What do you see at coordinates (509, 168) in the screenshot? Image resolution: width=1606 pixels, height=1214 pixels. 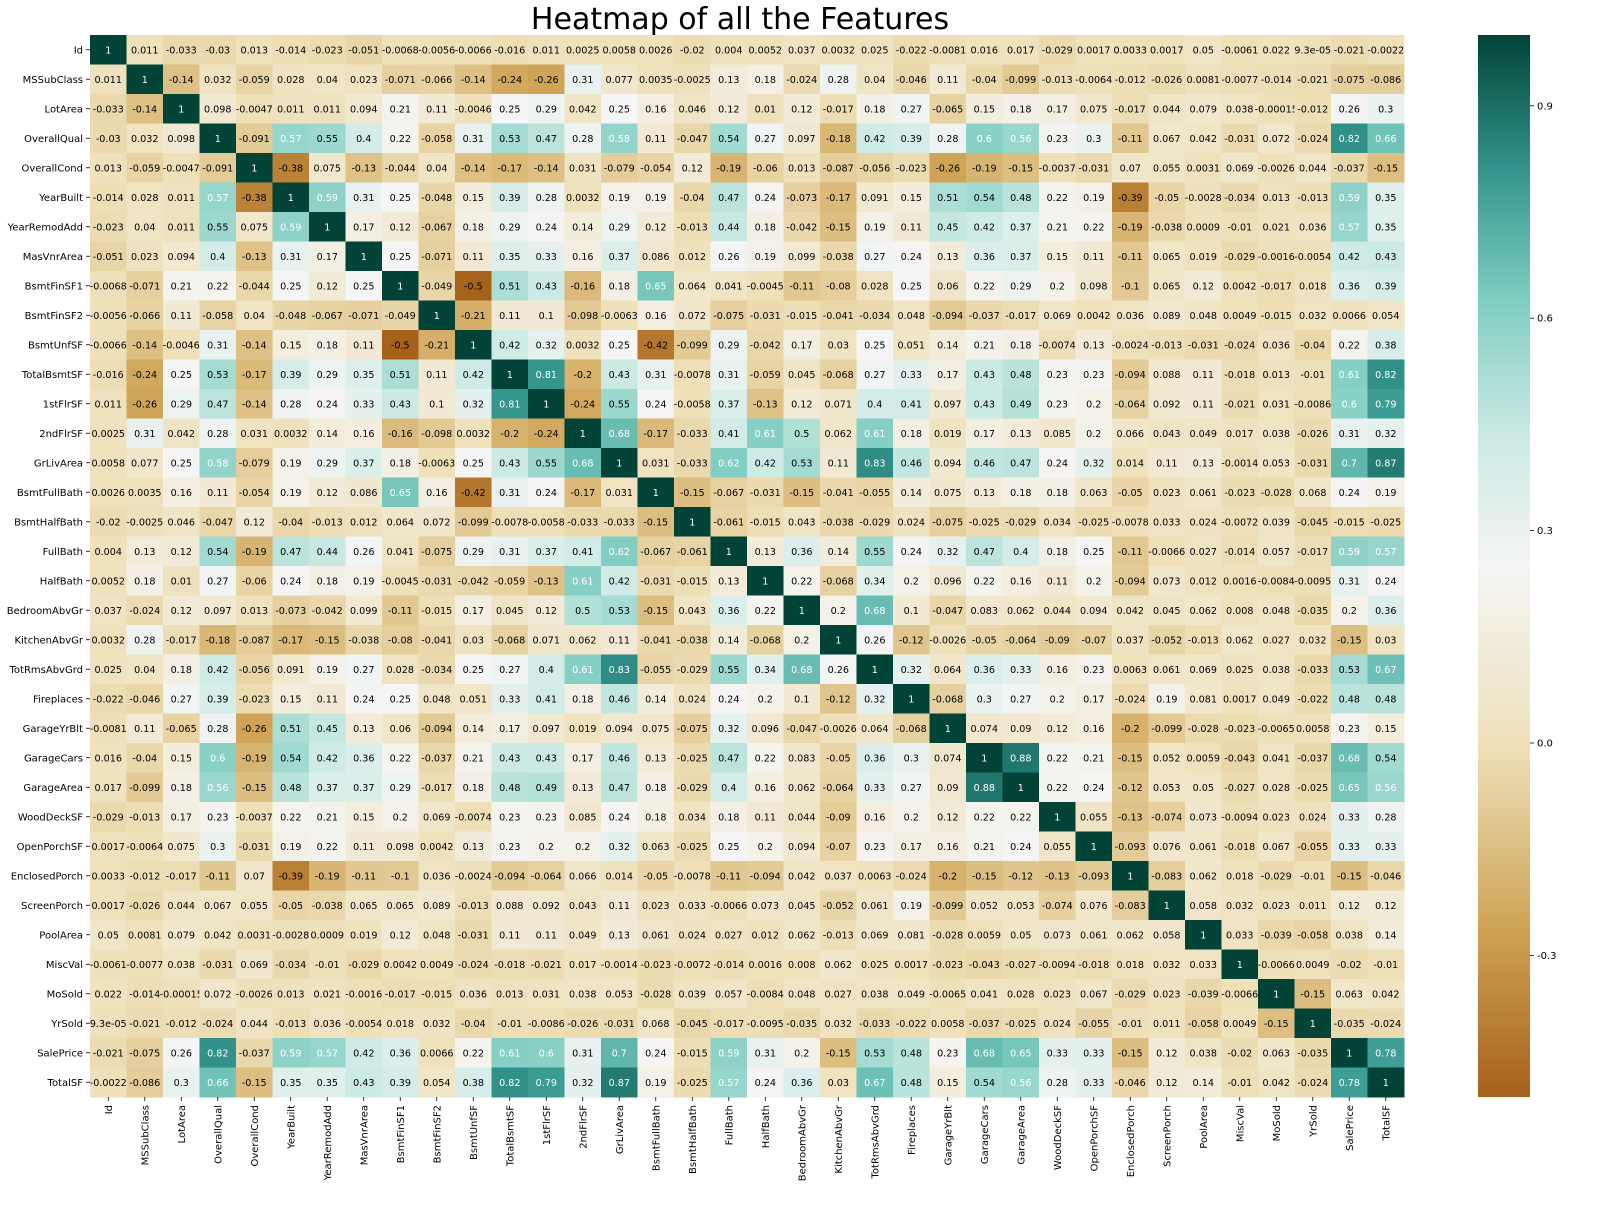 I see `cell-value-label: -0.17` at bounding box center [509, 168].